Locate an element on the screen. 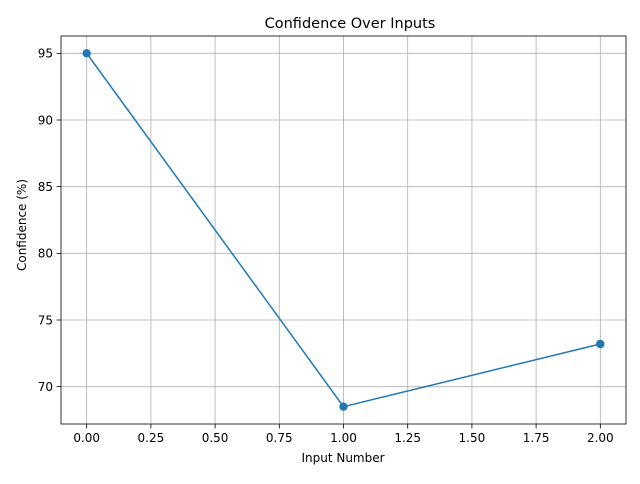  y-tick-label: 70 is located at coordinates (45, 387).